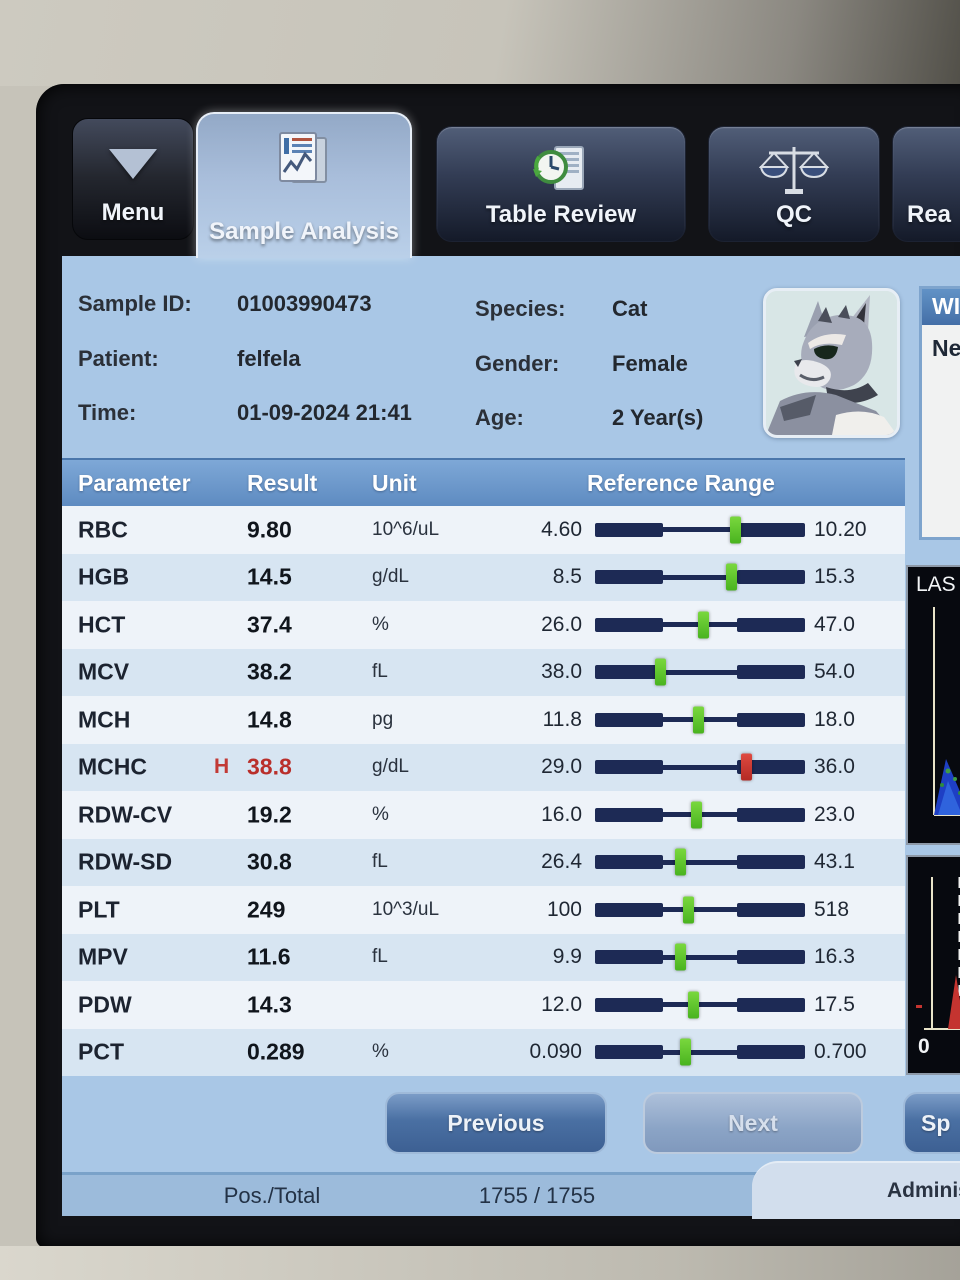 The width and height of the screenshot is (960, 1280). What do you see at coordinates (222, 767) in the screenshot?
I see `result-flag: H` at bounding box center [222, 767].